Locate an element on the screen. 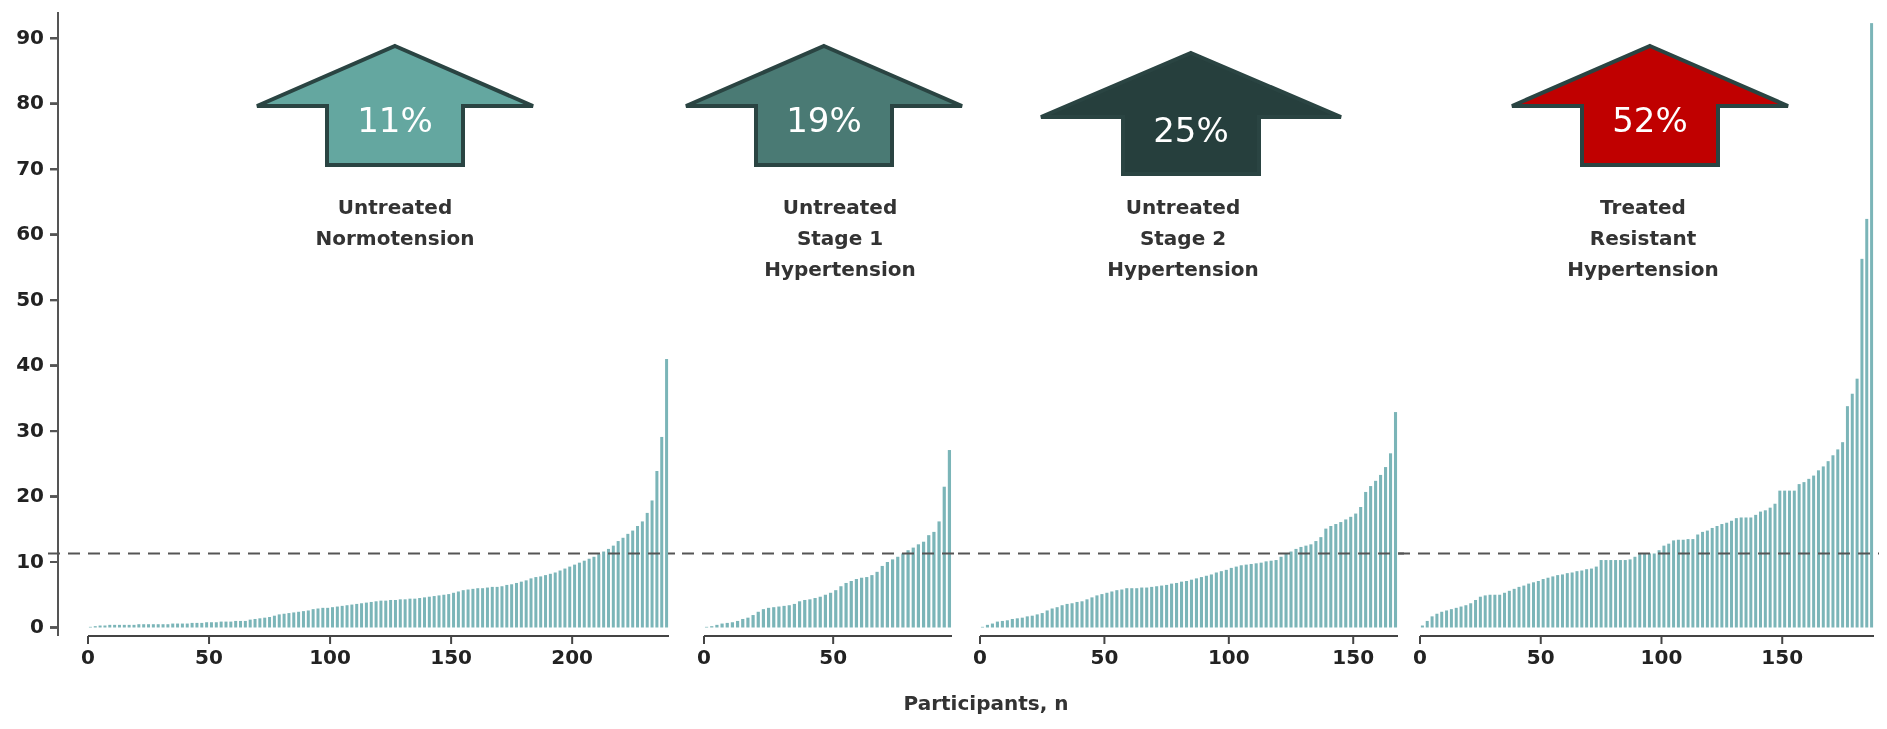 The height and width of the screenshot is (729, 1887). y-tick-label: 0 is located at coordinates (37, 625).